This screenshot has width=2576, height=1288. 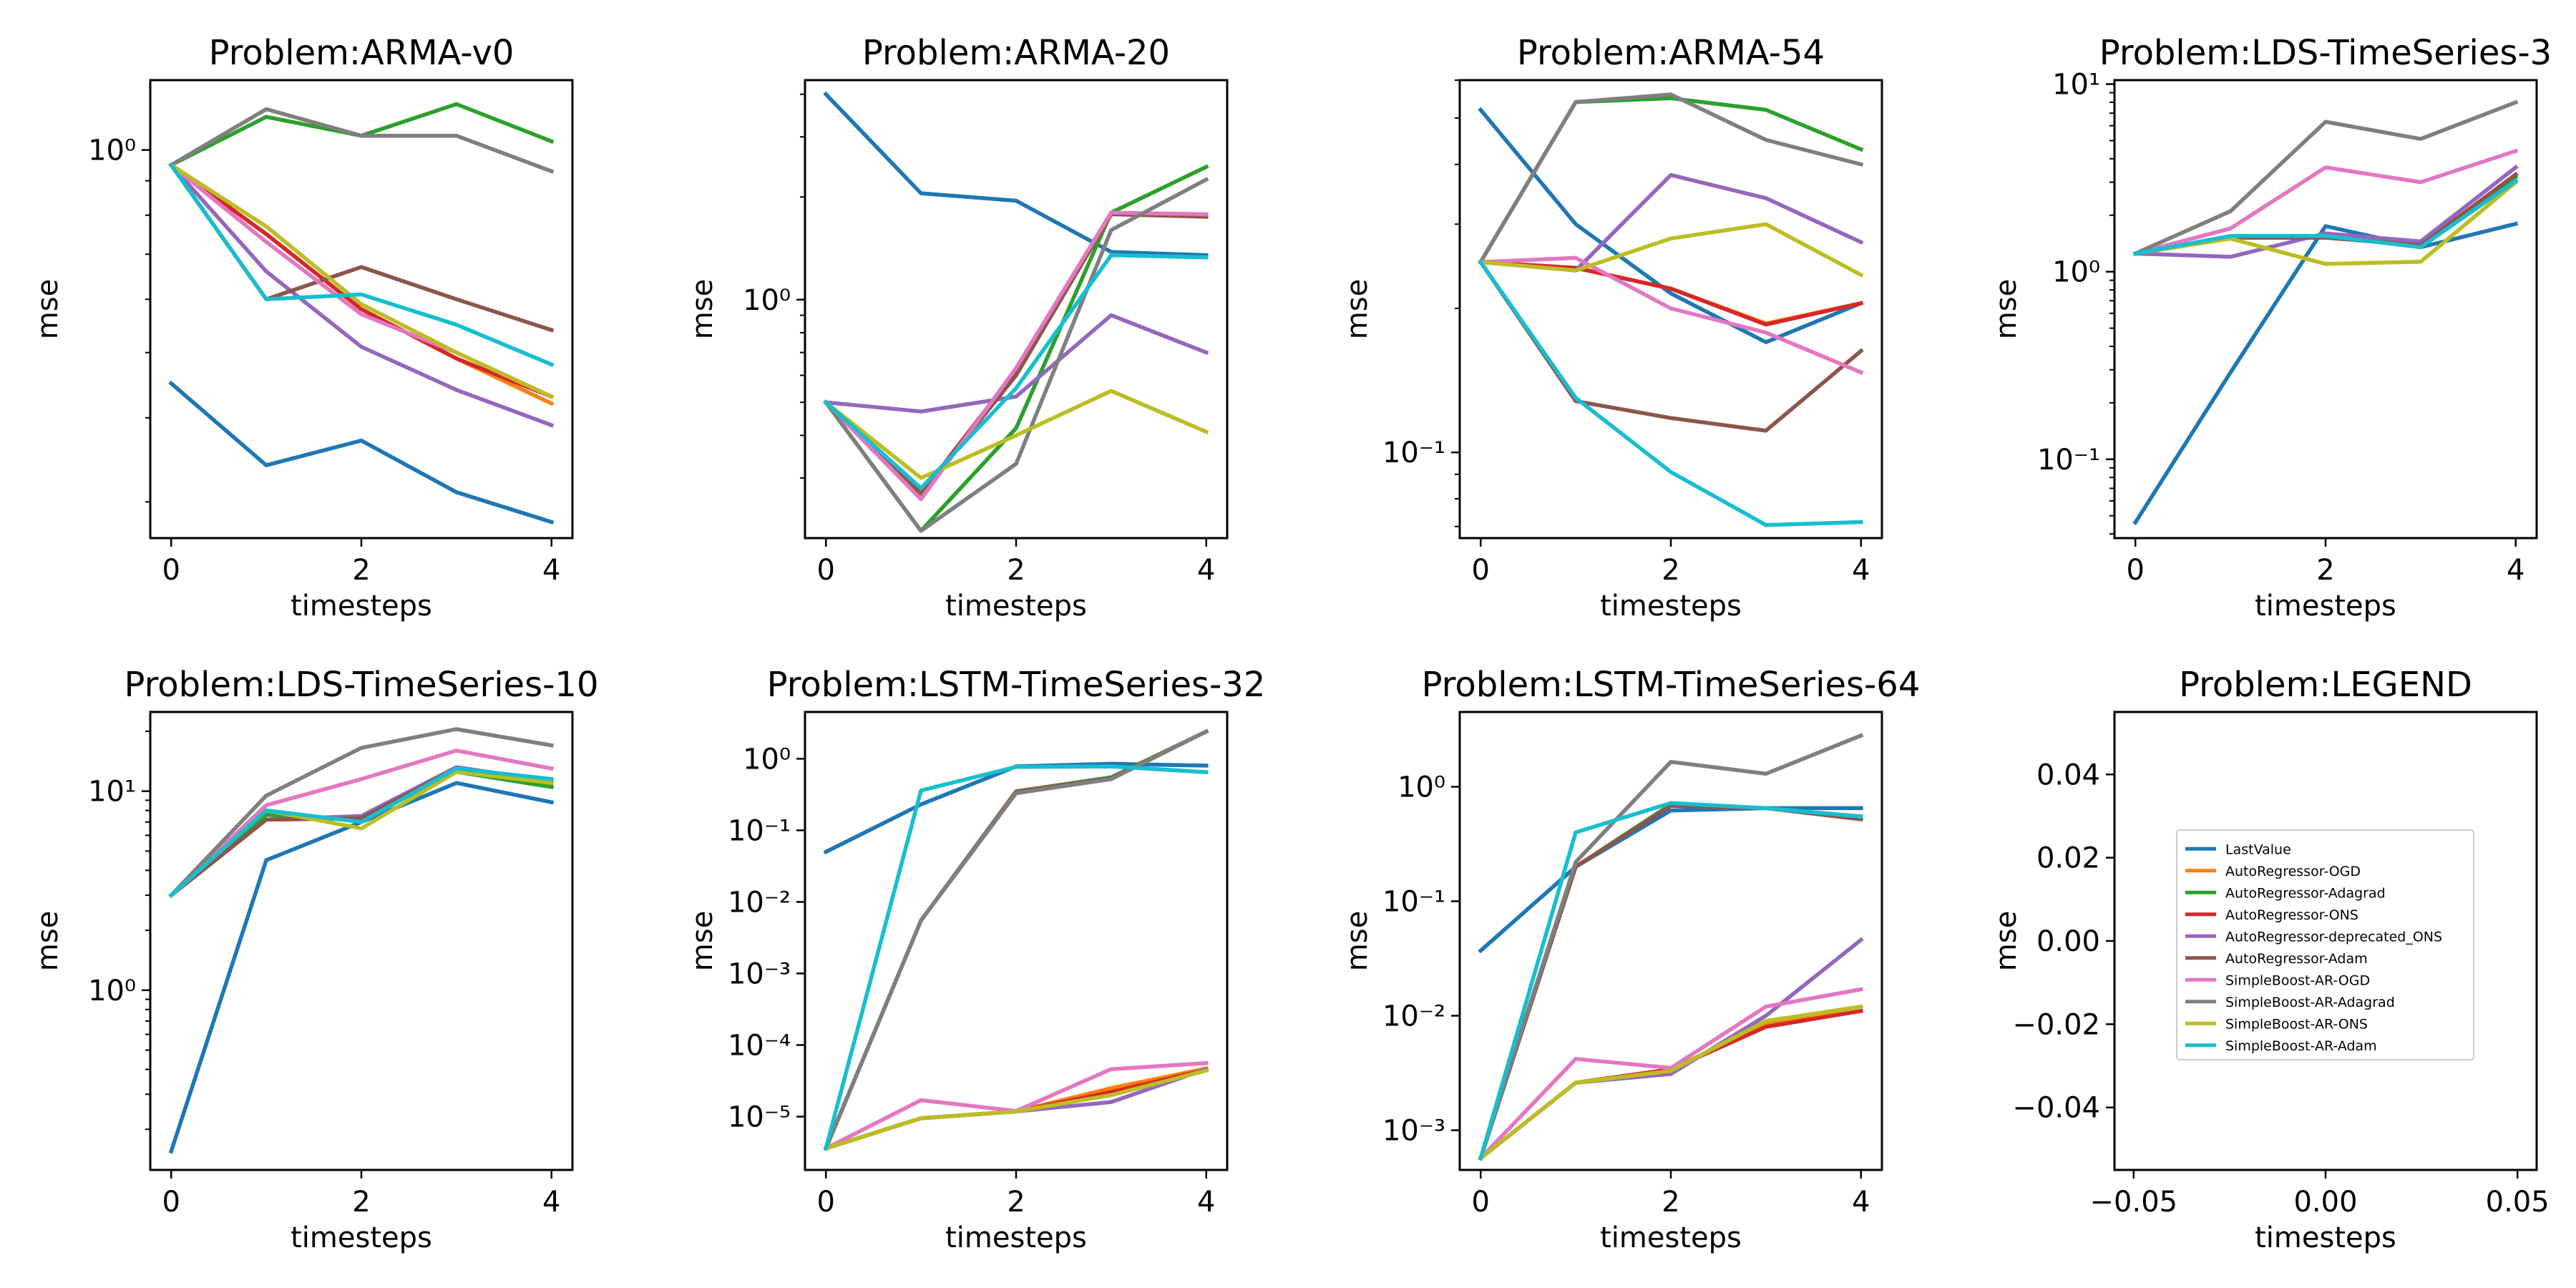 What do you see at coordinates (2291, 915) in the screenshot?
I see `legend-entry-label: AutoRegressor-ONS` at bounding box center [2291, 915].